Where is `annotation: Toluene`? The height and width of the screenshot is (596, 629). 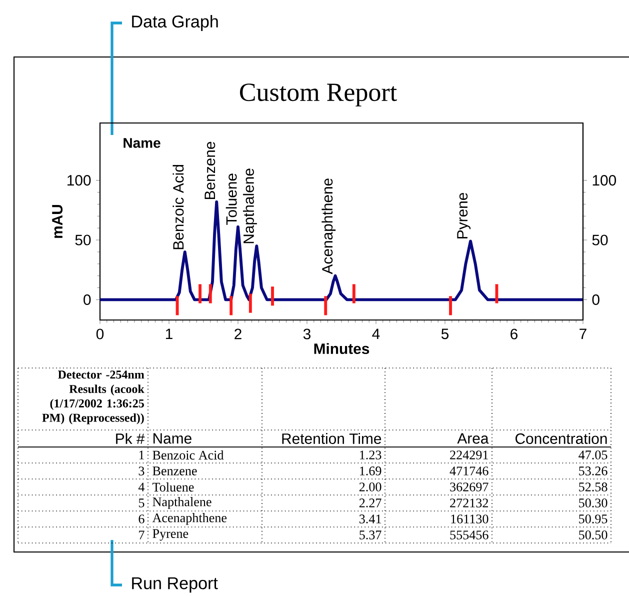
annotation: Toluene is located at coordinates (231, 199).